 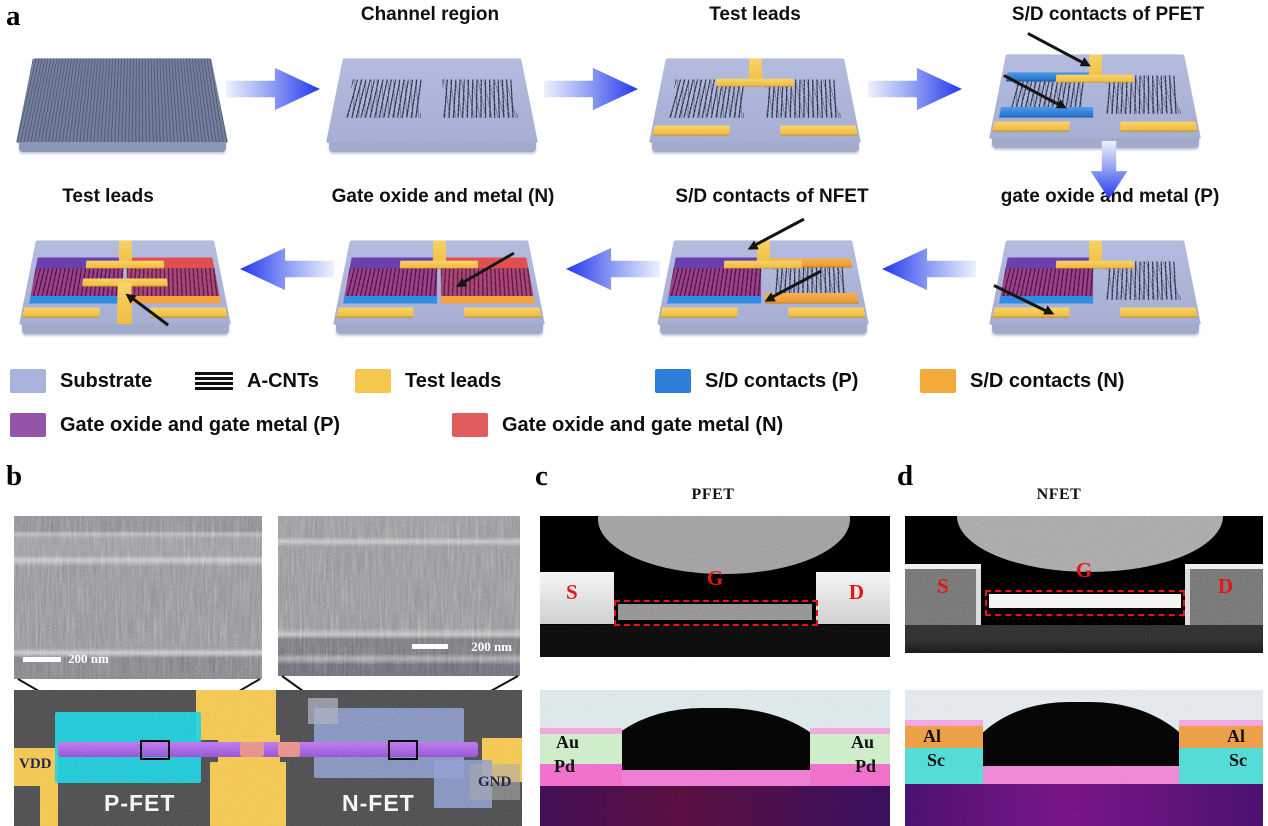 I want to click on al-layer, so click(x=944, y=737).